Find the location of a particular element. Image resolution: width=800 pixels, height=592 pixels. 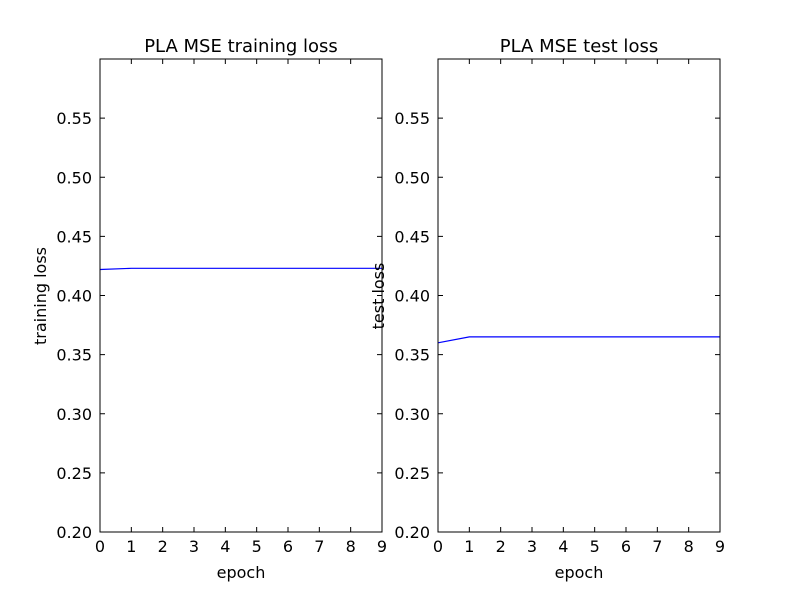

y-axis-label: training loss is located at coordinates (40, 296).